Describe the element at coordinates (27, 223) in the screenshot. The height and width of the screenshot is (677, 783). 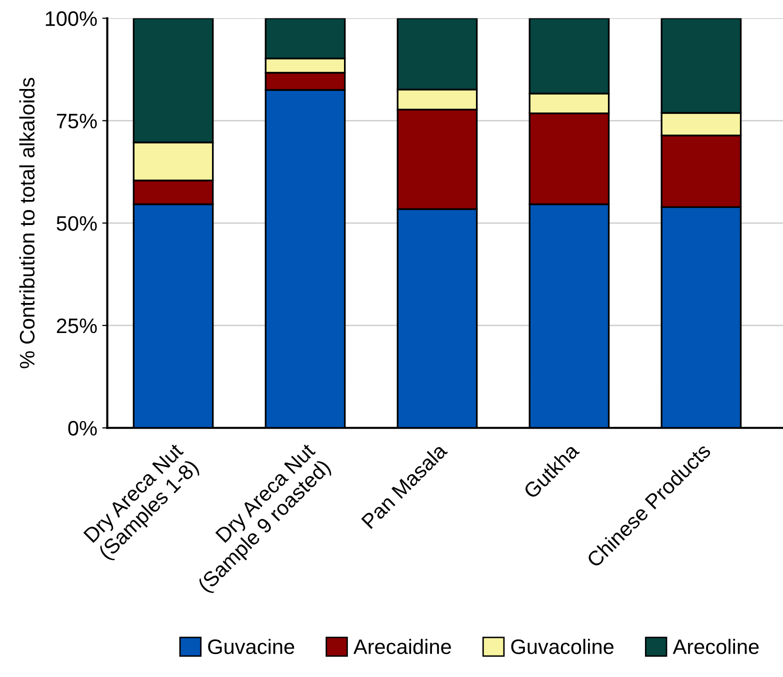
I see `y-axis-title: % Contribution to total alkaloids` at that location.